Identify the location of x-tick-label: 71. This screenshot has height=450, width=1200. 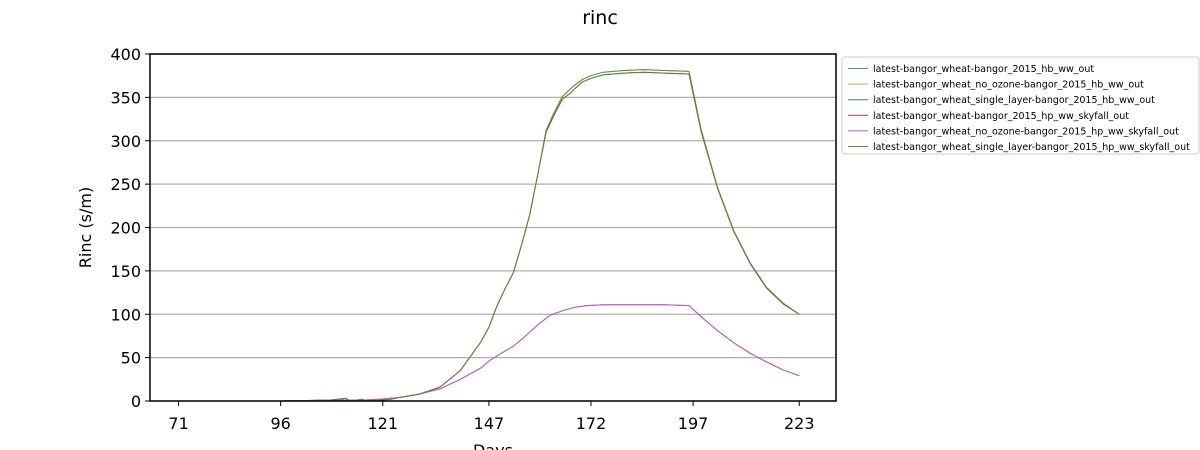
(178, 423).